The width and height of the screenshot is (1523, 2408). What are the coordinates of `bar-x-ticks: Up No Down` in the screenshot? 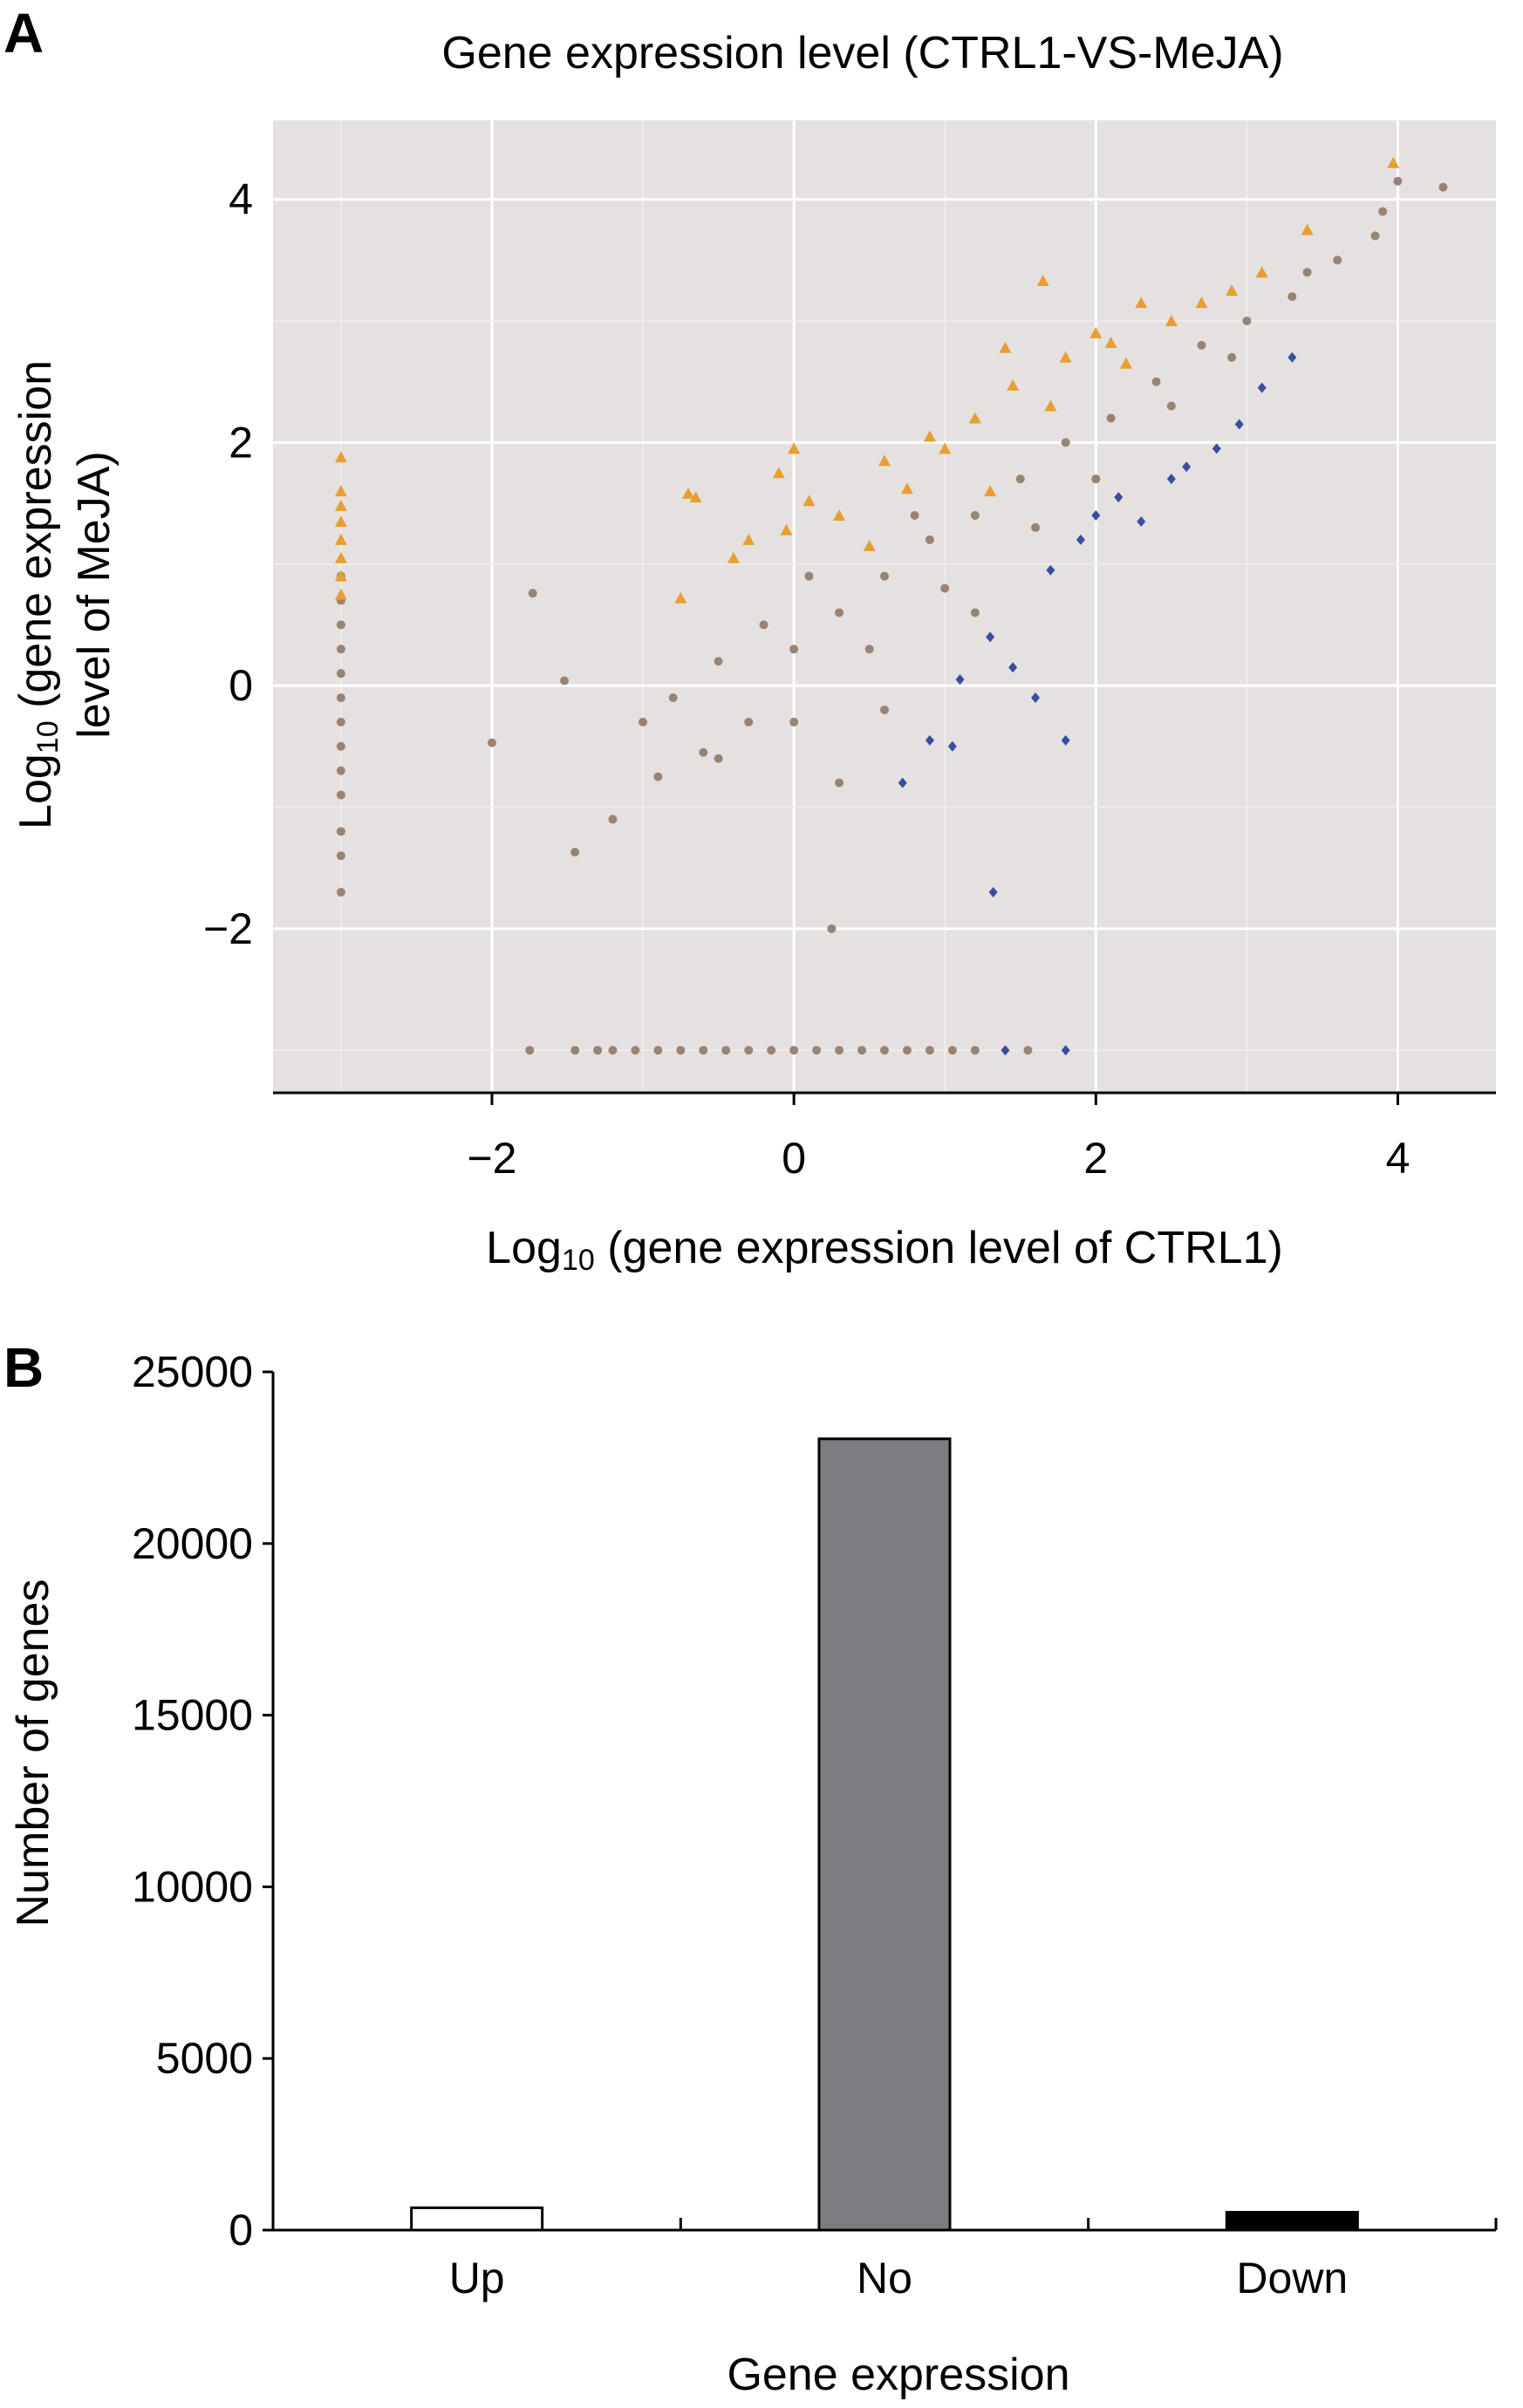 It's located at (973, 2260).